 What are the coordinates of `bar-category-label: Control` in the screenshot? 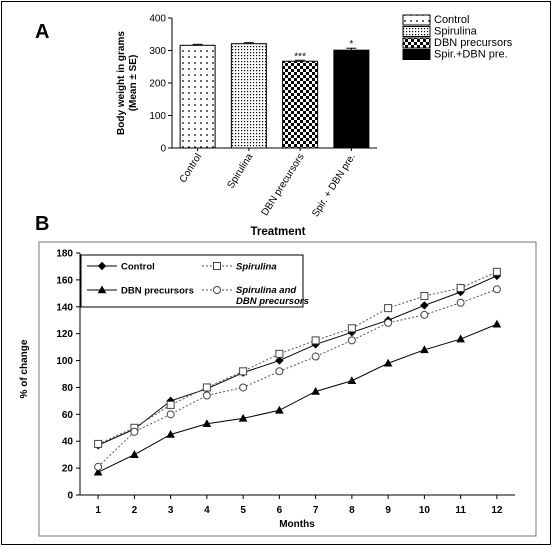 It's located at (191, 168).